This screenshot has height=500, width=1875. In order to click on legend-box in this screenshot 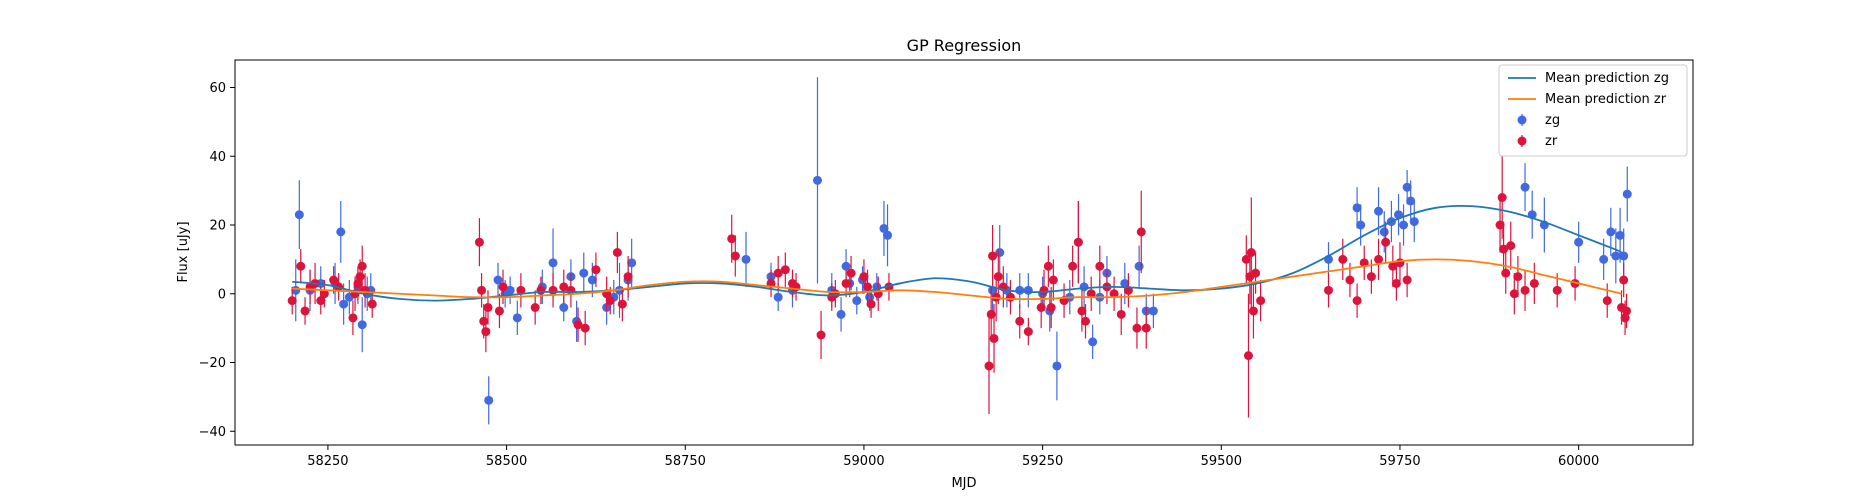, I will do `click(1593, 110)`.